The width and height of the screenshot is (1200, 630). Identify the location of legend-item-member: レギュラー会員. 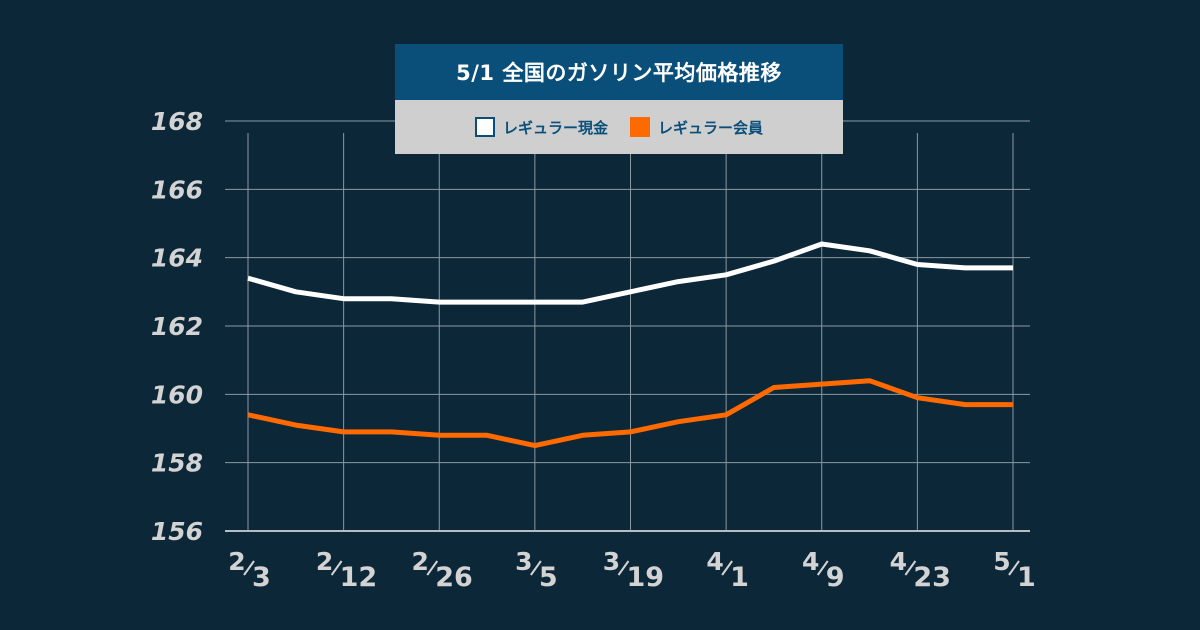
(696, 127).